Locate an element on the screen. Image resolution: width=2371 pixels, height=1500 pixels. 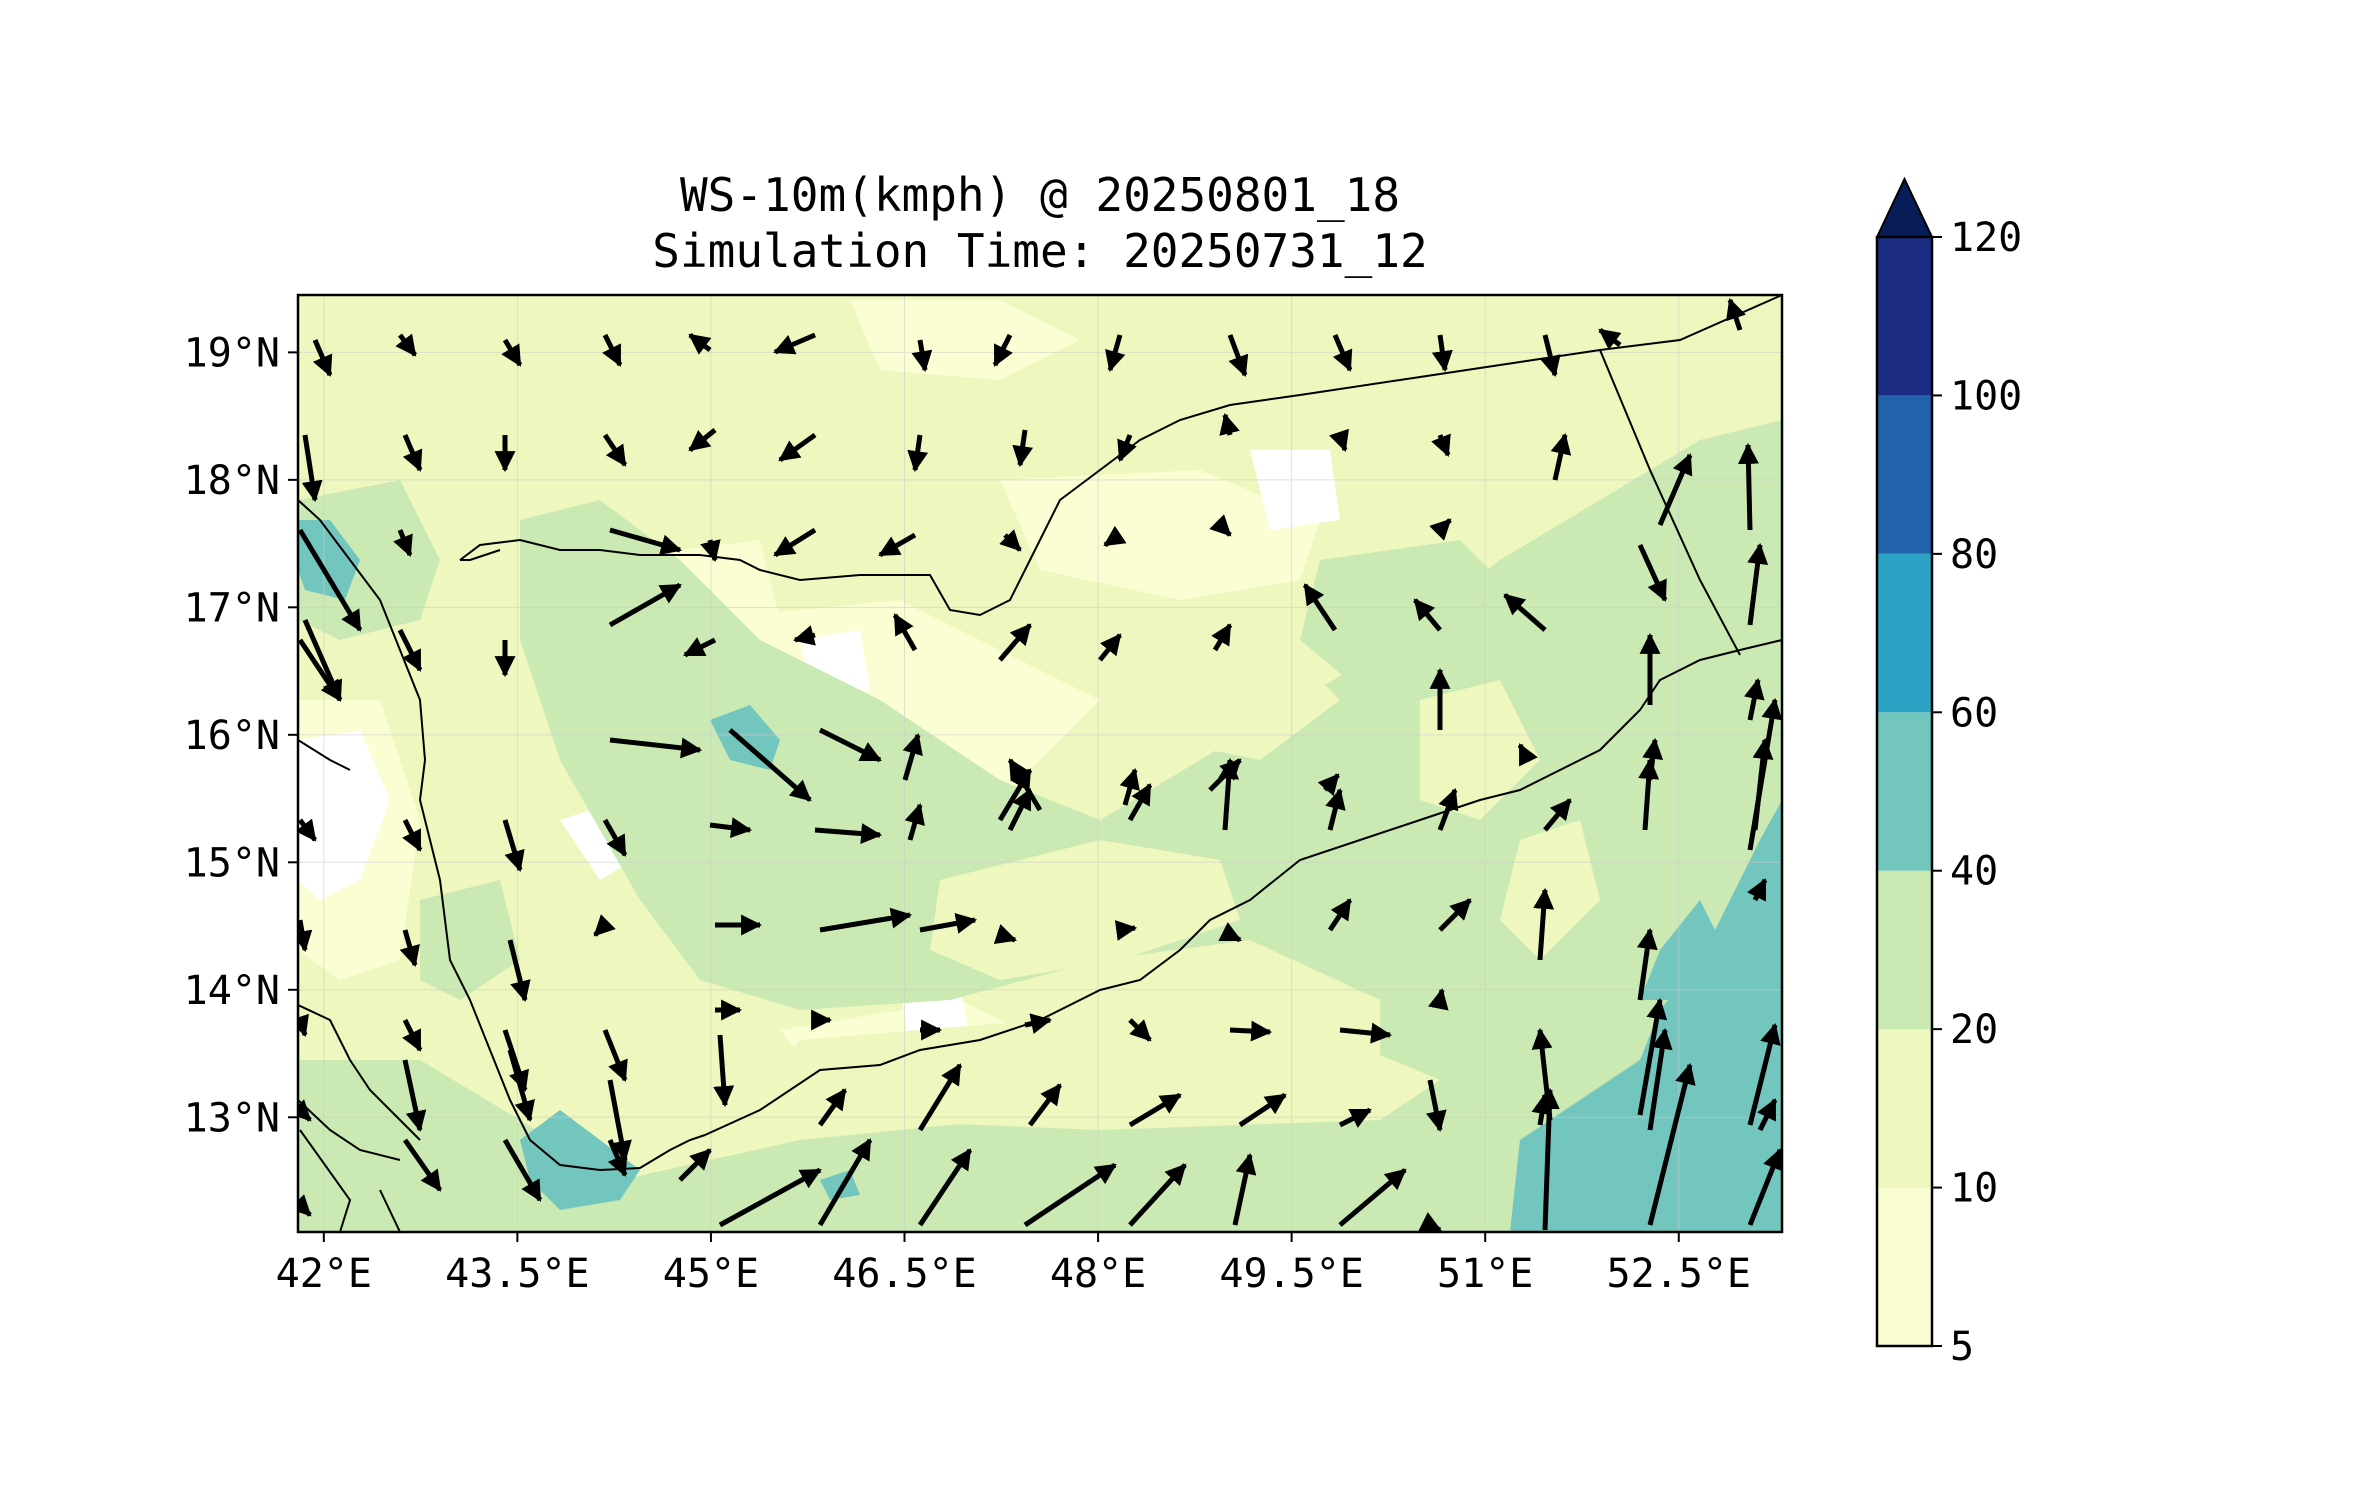
y-tick-label: 13°N is located at coordinates (232, 1118).